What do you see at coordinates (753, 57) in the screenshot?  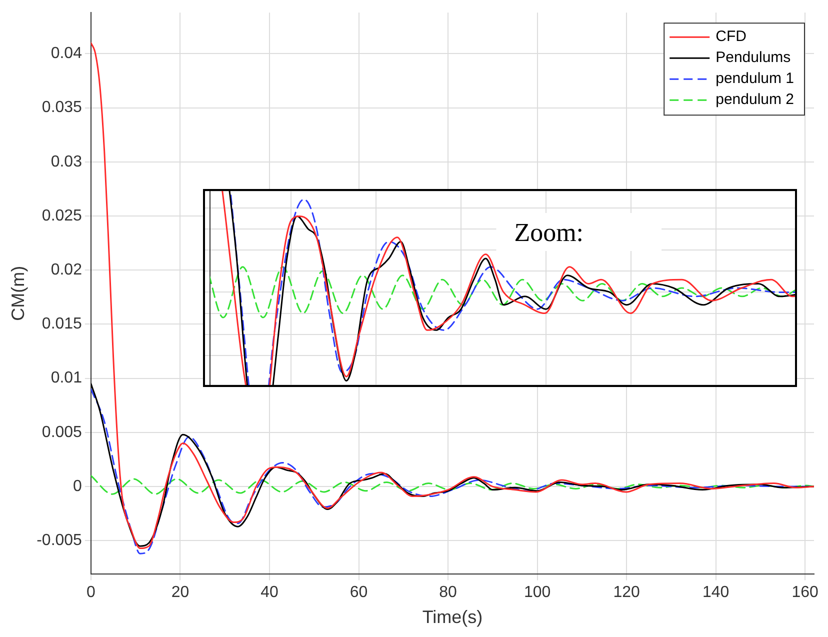 I see `legend-label: Pendulums` at bounding box center [753, 57].